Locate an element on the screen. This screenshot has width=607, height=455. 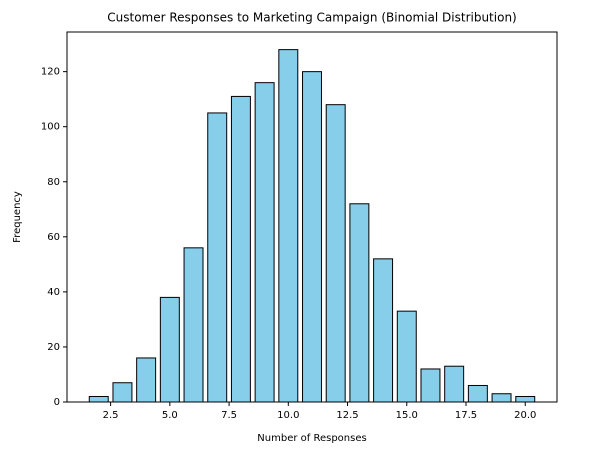
y-tick-label: 120 is located at coordinates (50, 72).